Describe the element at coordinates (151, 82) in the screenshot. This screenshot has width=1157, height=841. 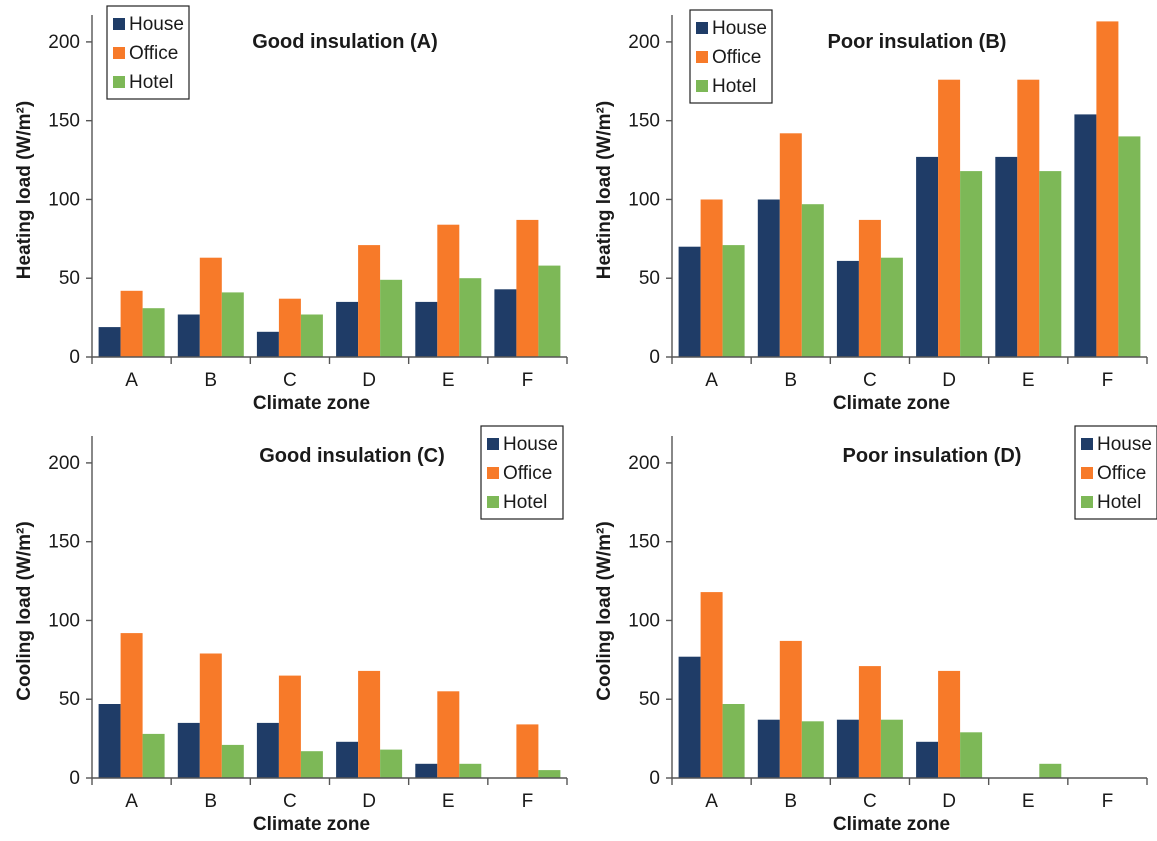
I see `legend-label-hotel: Hotel` at that location.